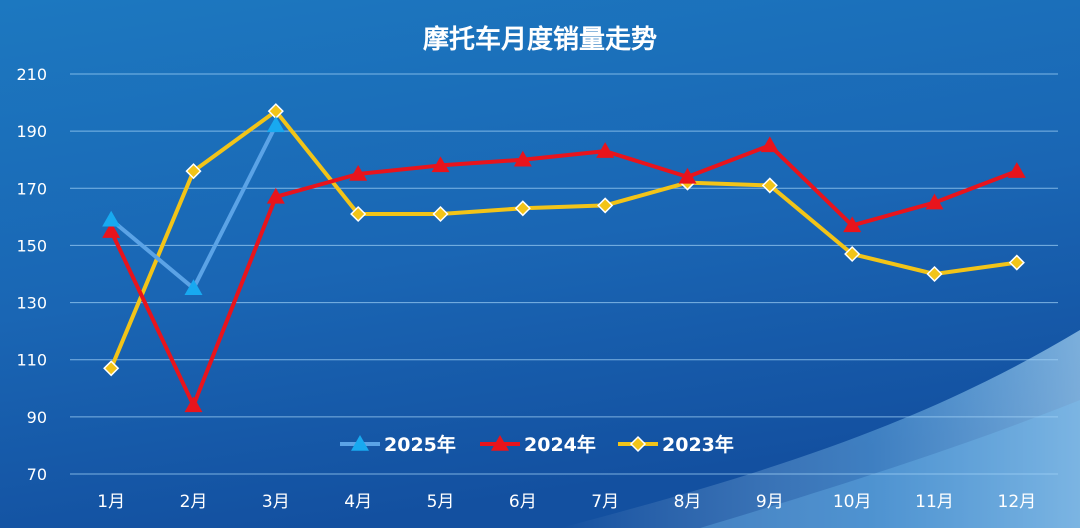  I want to click on legend: 2025年 2024年 2023年, so click(537, 444).